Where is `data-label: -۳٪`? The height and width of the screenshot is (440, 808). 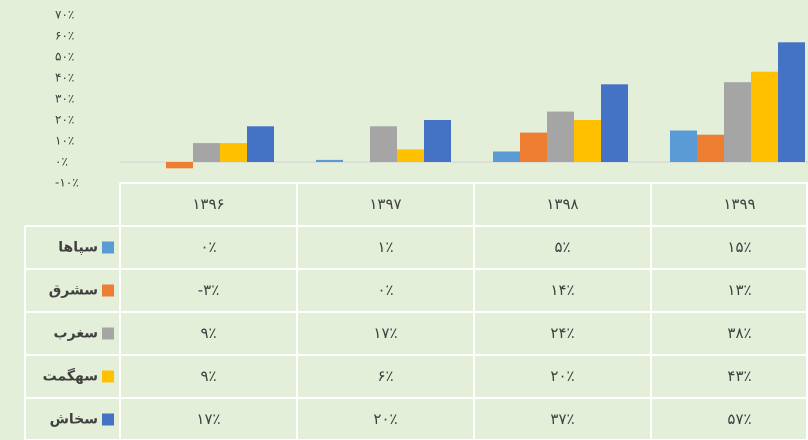 data-label: -۳٪ is located at coordinates (209, 290).